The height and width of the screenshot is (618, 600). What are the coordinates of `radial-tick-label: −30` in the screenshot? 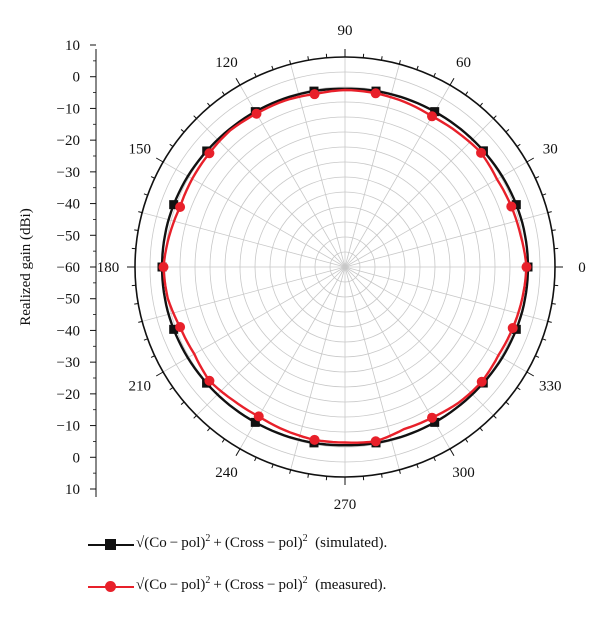 It's located at (68, 363).